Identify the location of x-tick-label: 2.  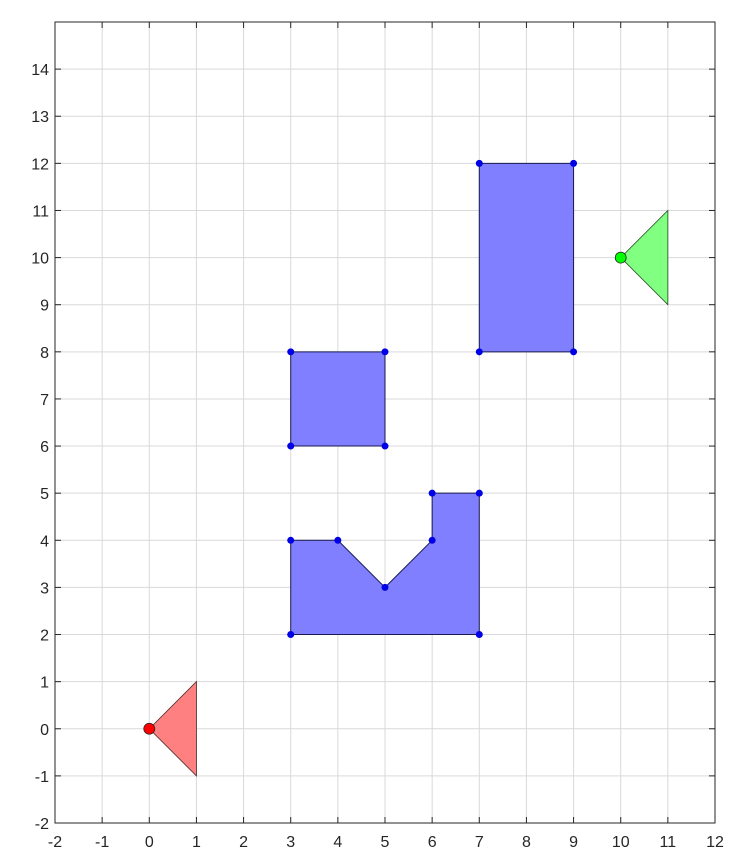
(243, 842).